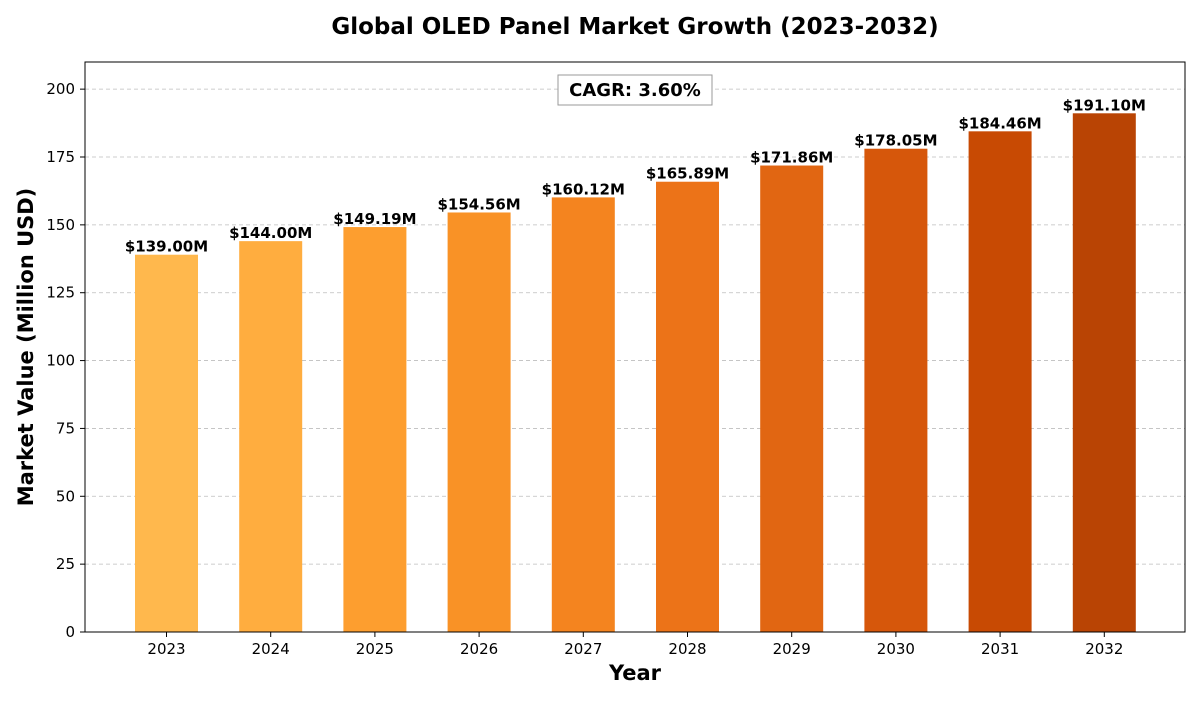 This screenshot has height=704, width=1200. Describe the element at coordinates (687, 649) in the screenshot. I see `x-tick-label-2028: 2028` at that location.